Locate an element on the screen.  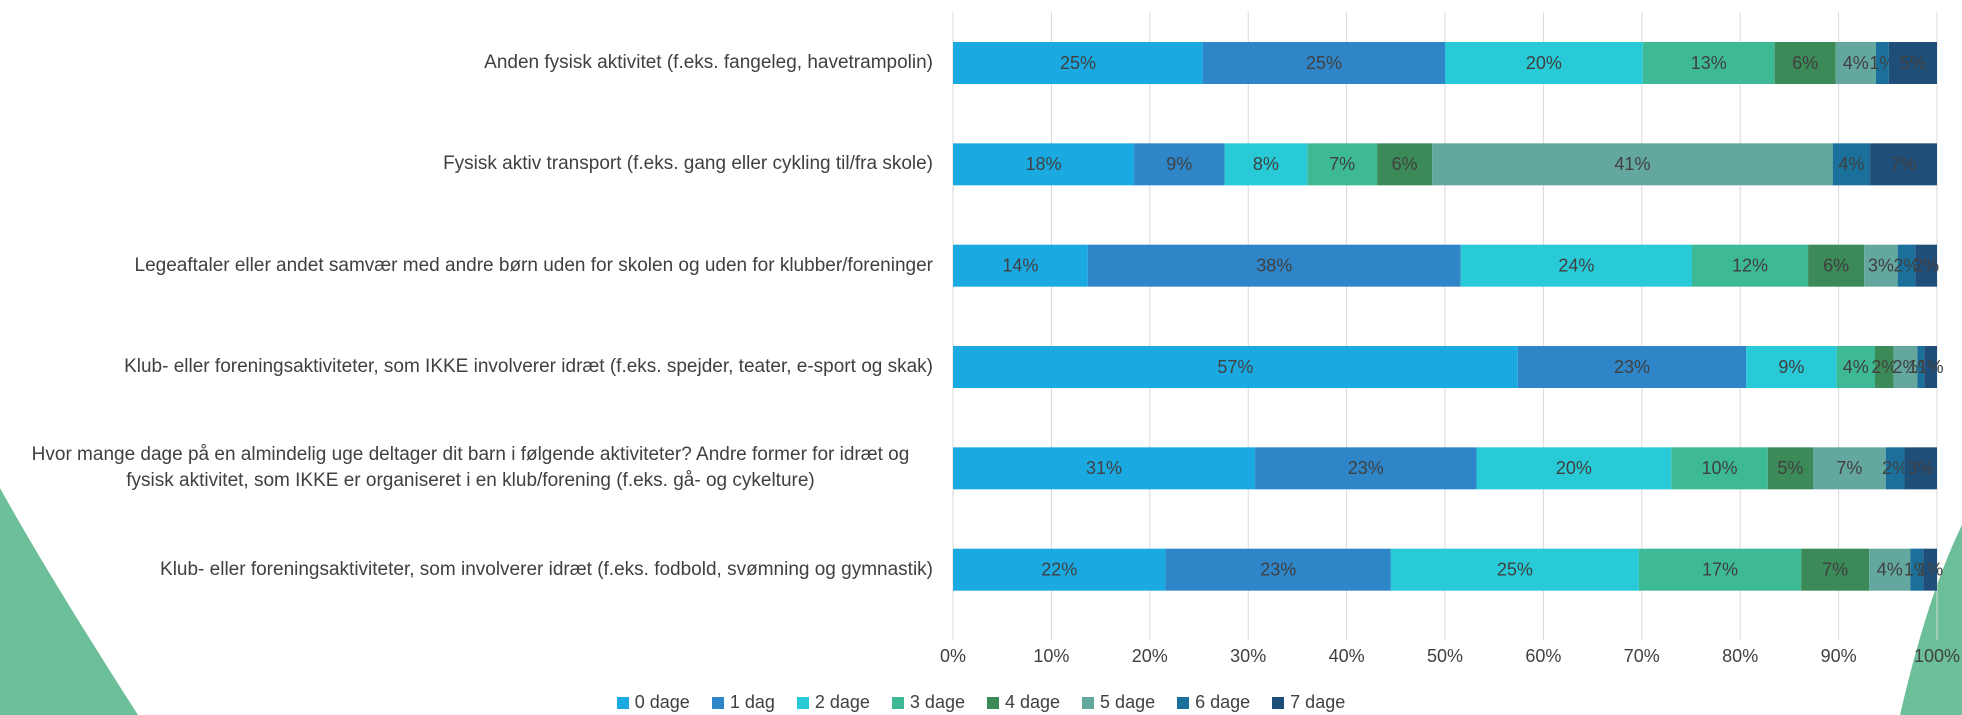
legend-item: 5 dage is located at coordinates (1118, 702).